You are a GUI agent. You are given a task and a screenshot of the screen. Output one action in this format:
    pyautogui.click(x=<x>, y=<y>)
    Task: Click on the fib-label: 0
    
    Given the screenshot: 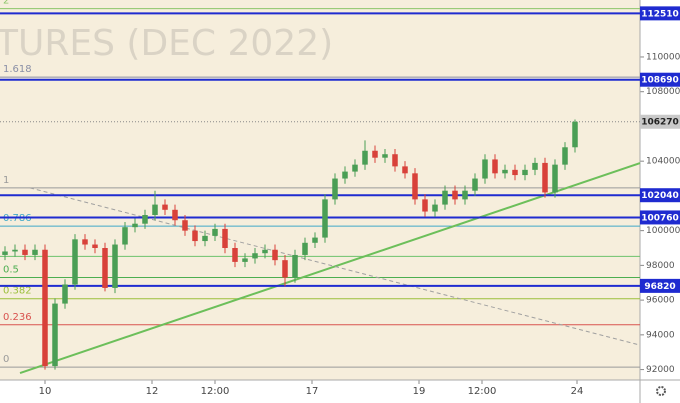 What is the action you would take?
    pyautogui.click(x=6, y=359)
    